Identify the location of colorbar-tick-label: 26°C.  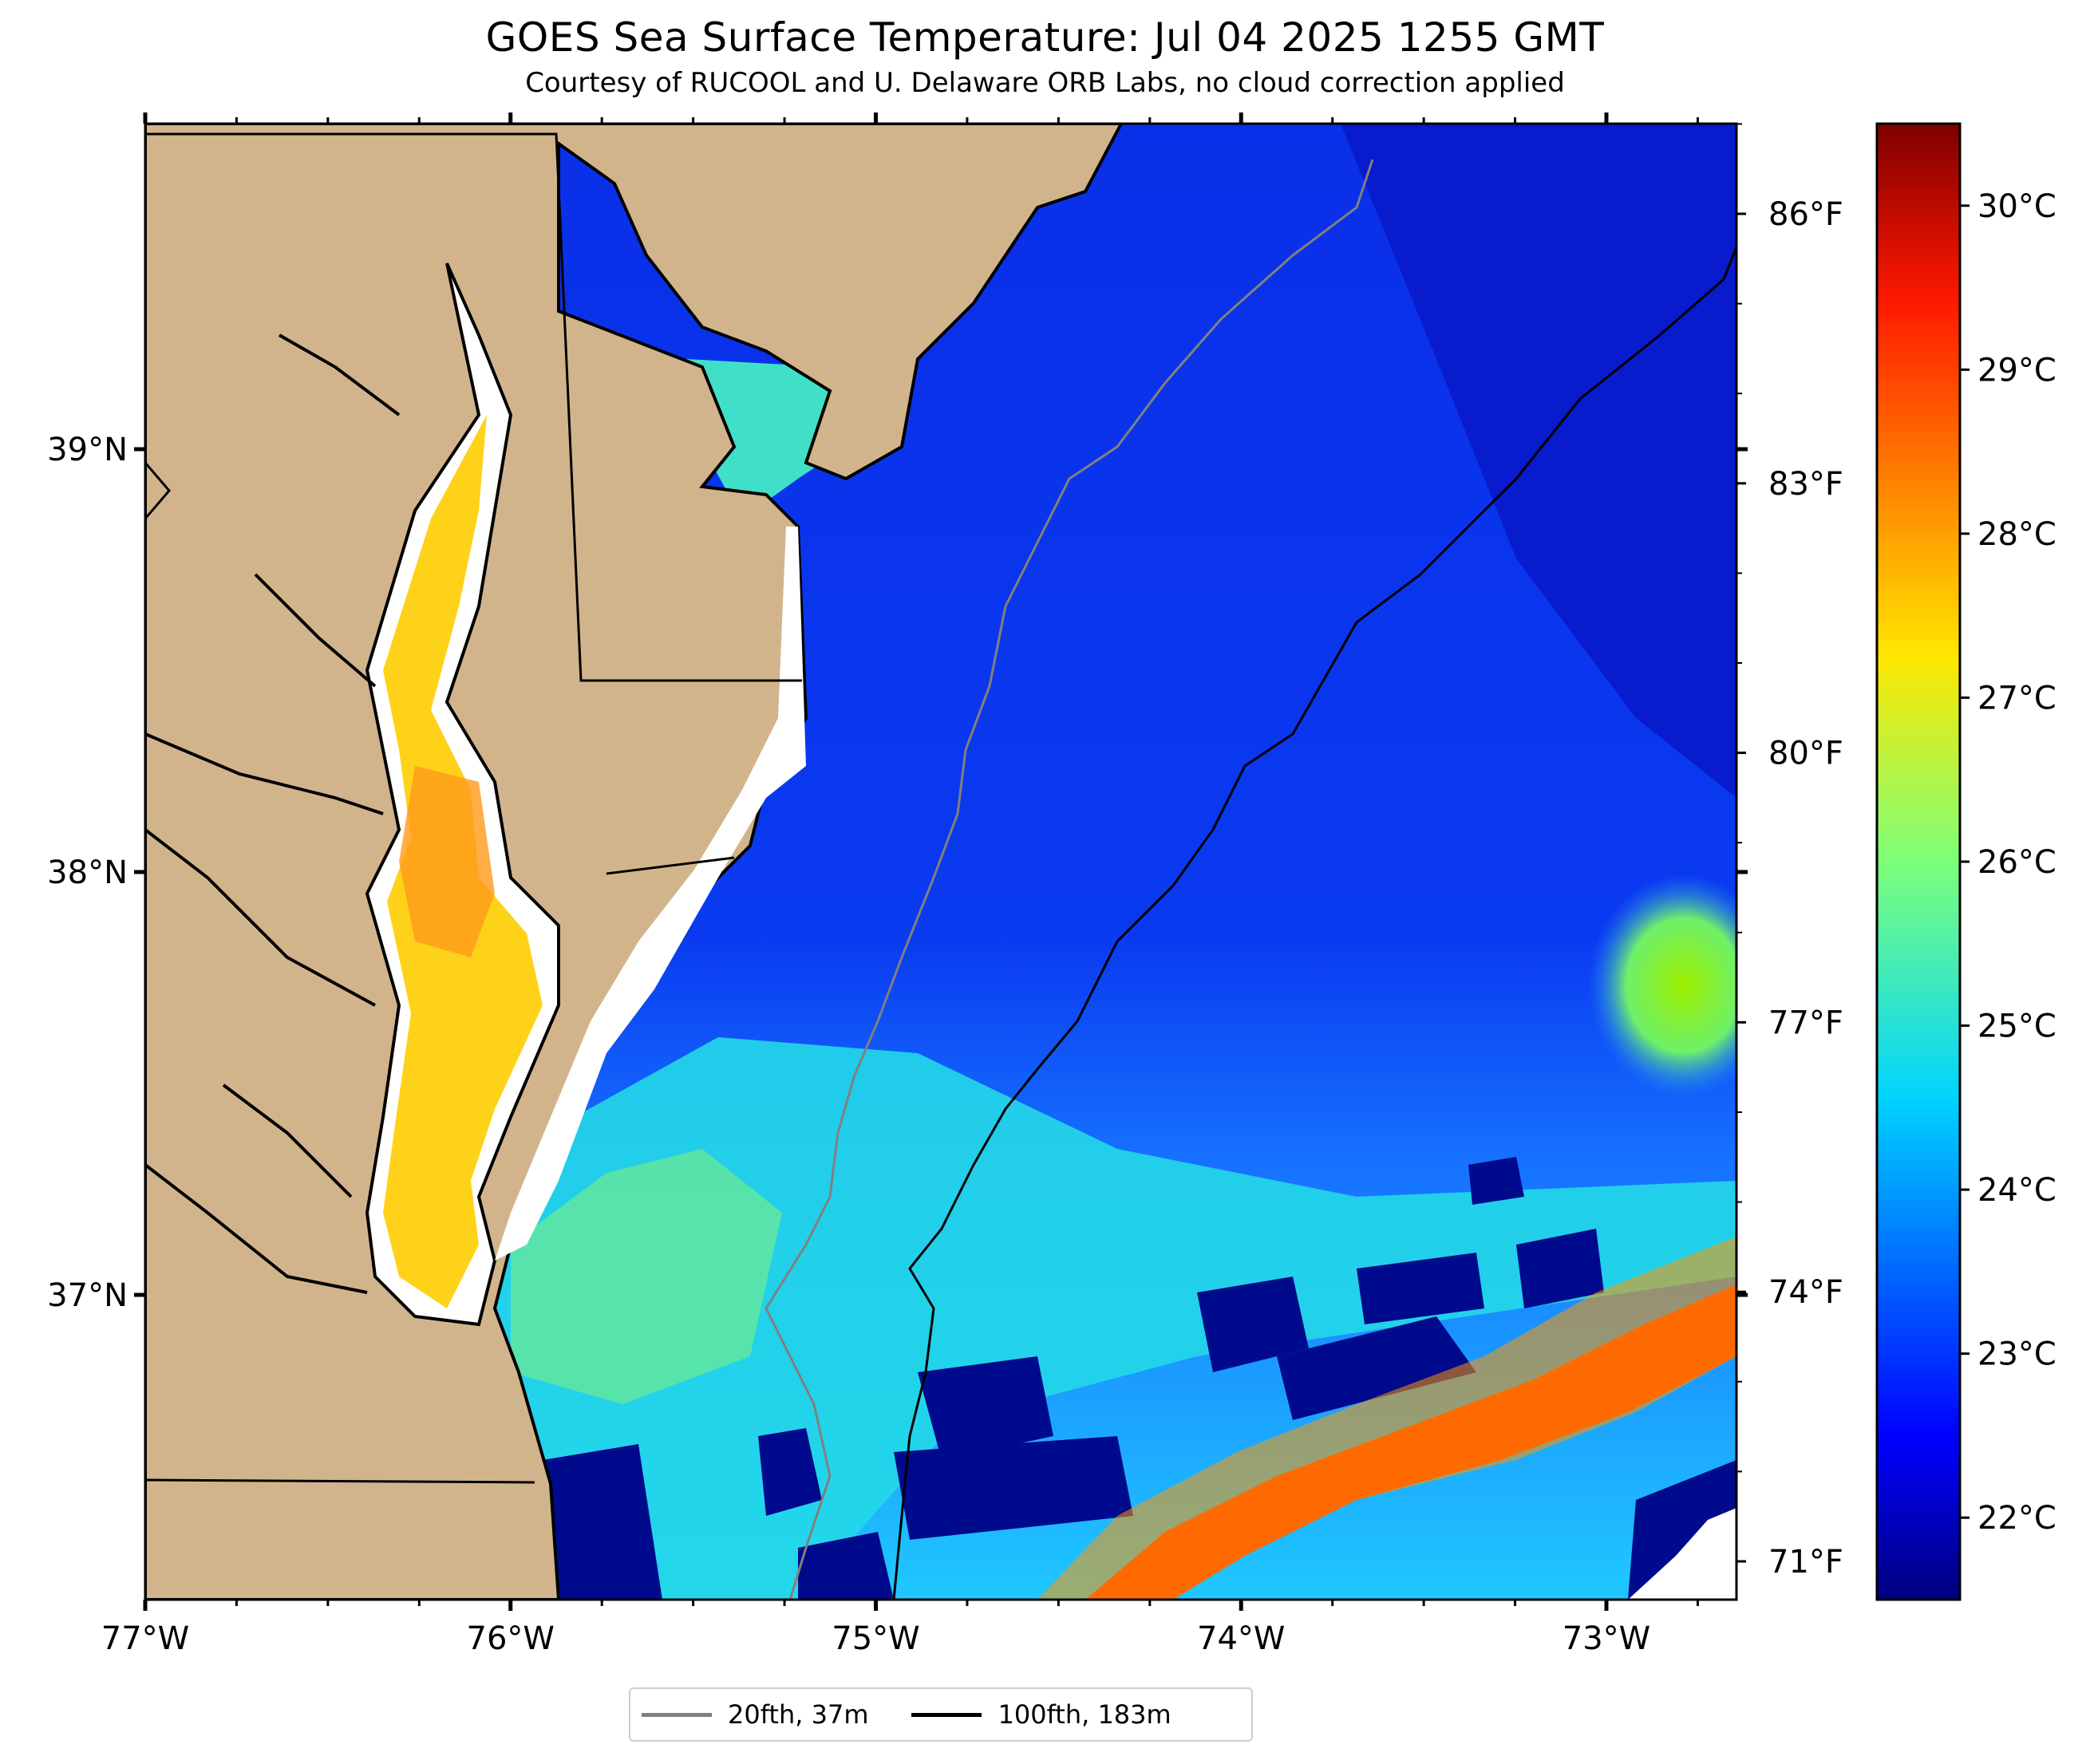
(2017, 862).